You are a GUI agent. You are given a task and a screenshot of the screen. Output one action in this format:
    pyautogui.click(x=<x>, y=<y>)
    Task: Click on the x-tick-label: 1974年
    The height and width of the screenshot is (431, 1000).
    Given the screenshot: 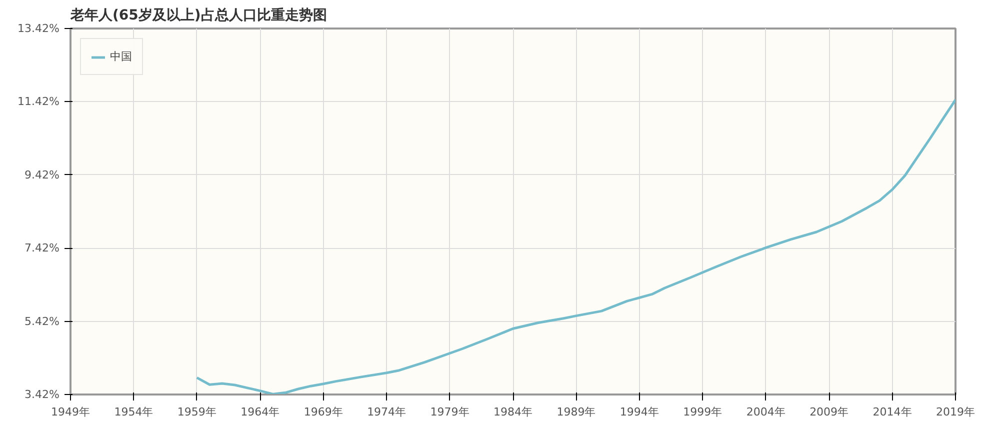 What is the action you would take?
    pyautogui.click(x=386, y=412)
    